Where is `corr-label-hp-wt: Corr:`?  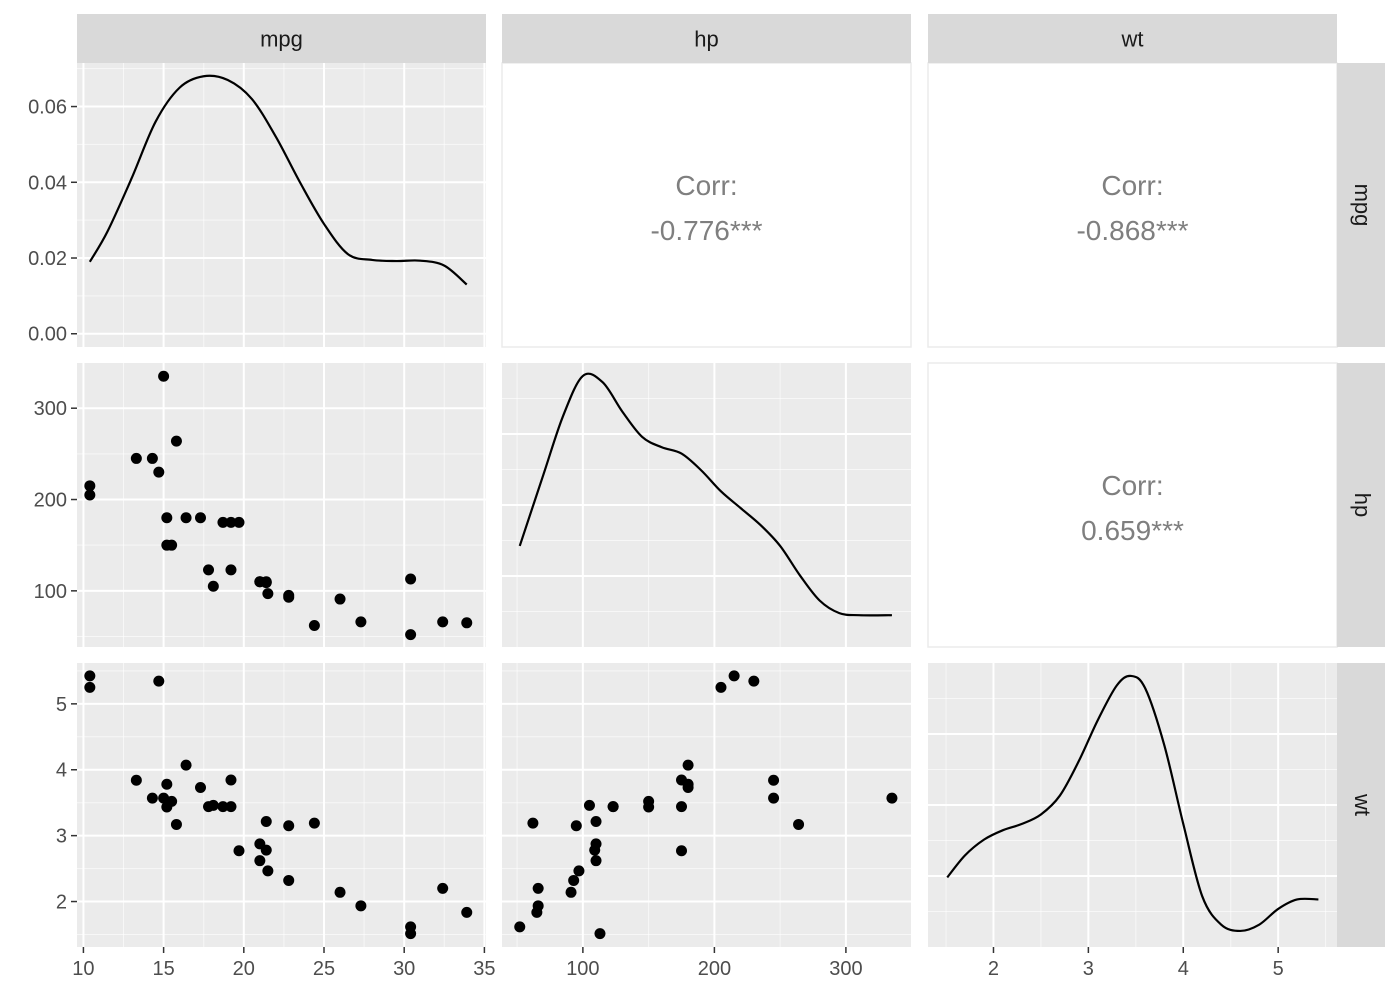
corr-label-hp-wt: Corr: is located at coordinates (1132, 485).